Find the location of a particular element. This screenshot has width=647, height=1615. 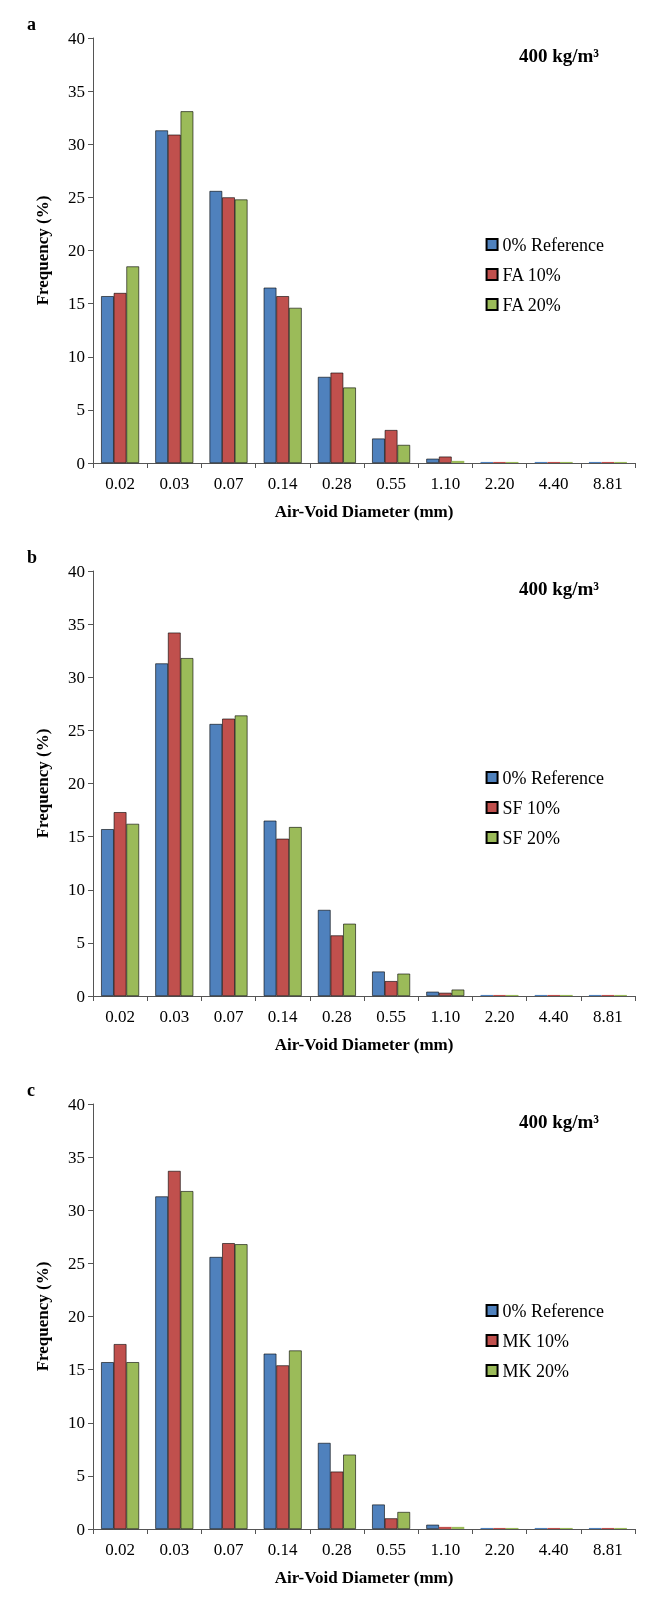

legend-label: SF 20% is located at coordinates (531, 837).